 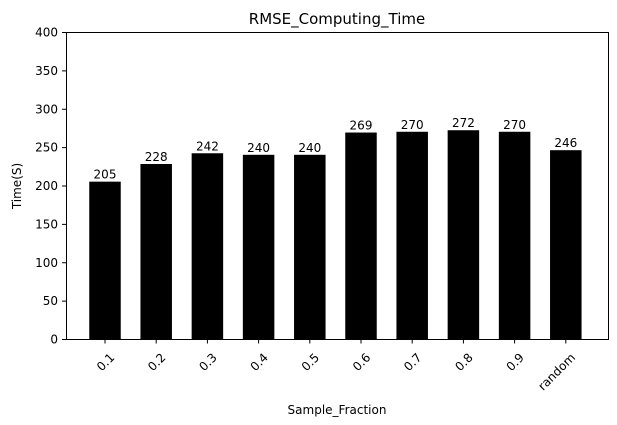 What do you see at coordinates (156, 251) in the screenshot?
I see `bar-0.2` at bounding box center [156, 251].